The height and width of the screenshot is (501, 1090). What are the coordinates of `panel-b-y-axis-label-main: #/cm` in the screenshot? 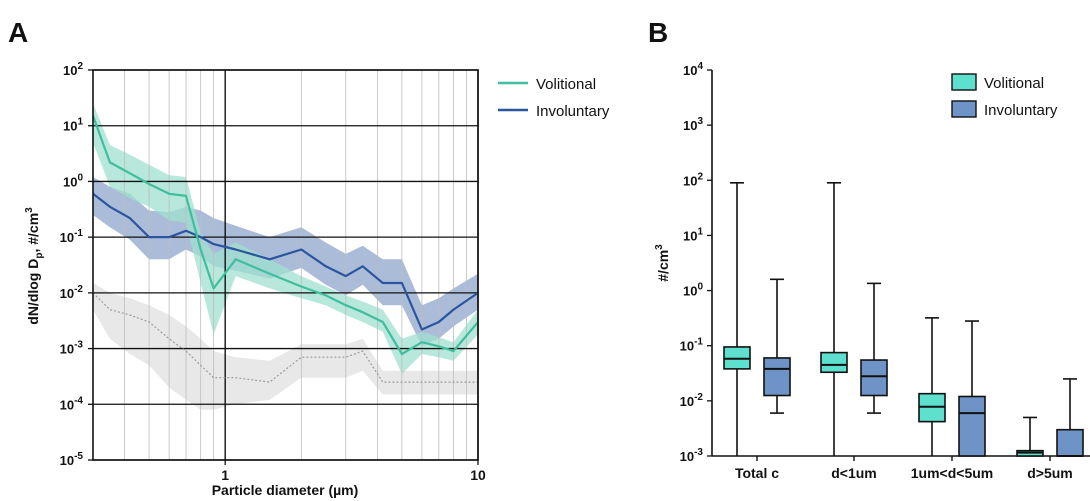 It's located at (663, 266).